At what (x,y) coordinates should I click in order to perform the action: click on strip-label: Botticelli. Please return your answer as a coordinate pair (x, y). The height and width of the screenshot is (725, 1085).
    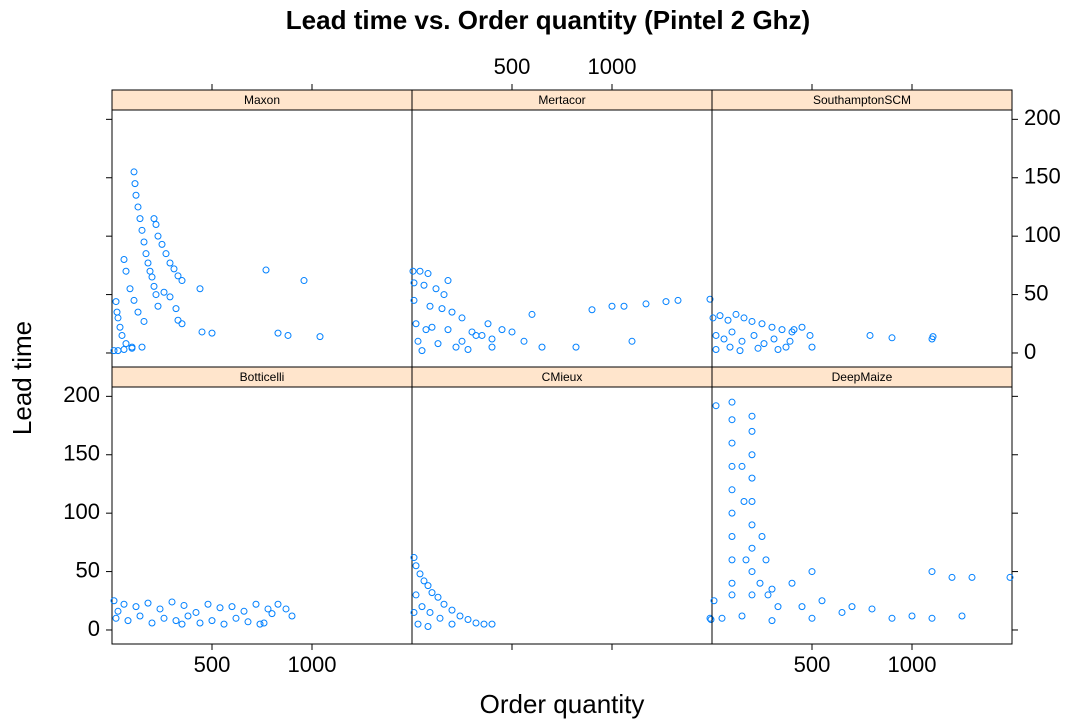
    Looking at the image, I should click on (262, 377).